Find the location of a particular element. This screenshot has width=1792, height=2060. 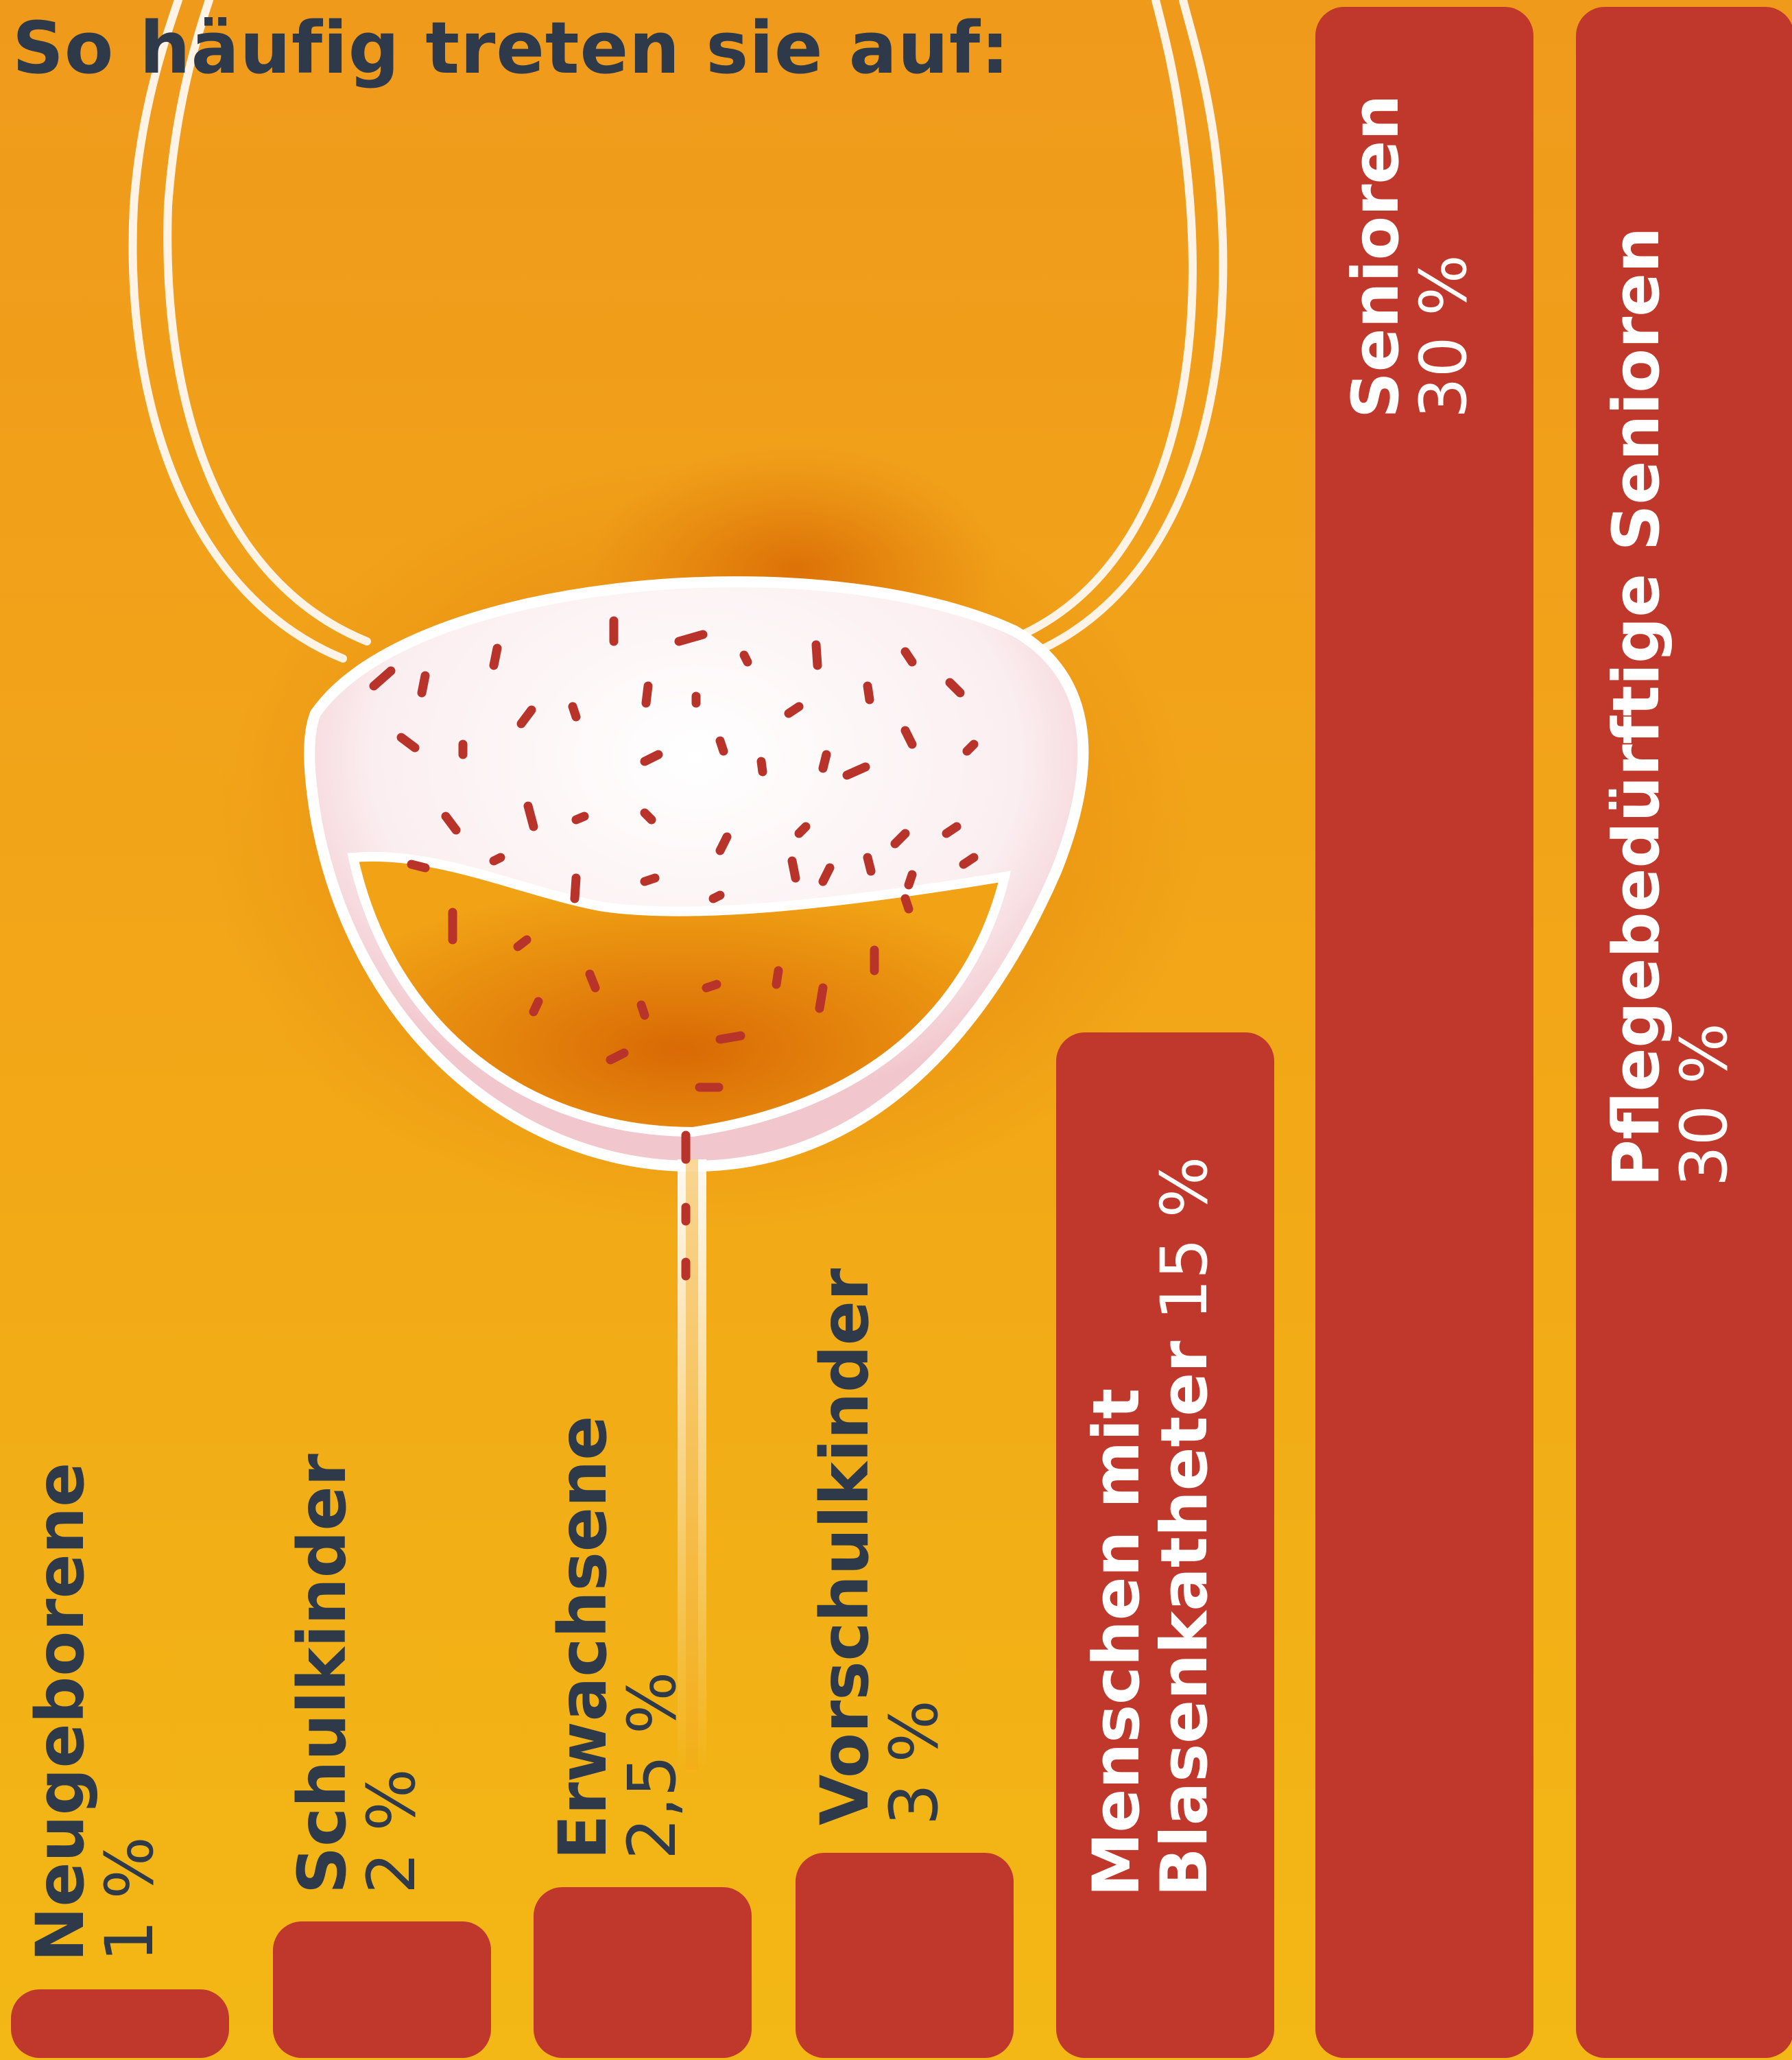

bar-menschen-mit-blasenkatheter is located at coordinates (1165, 1545).